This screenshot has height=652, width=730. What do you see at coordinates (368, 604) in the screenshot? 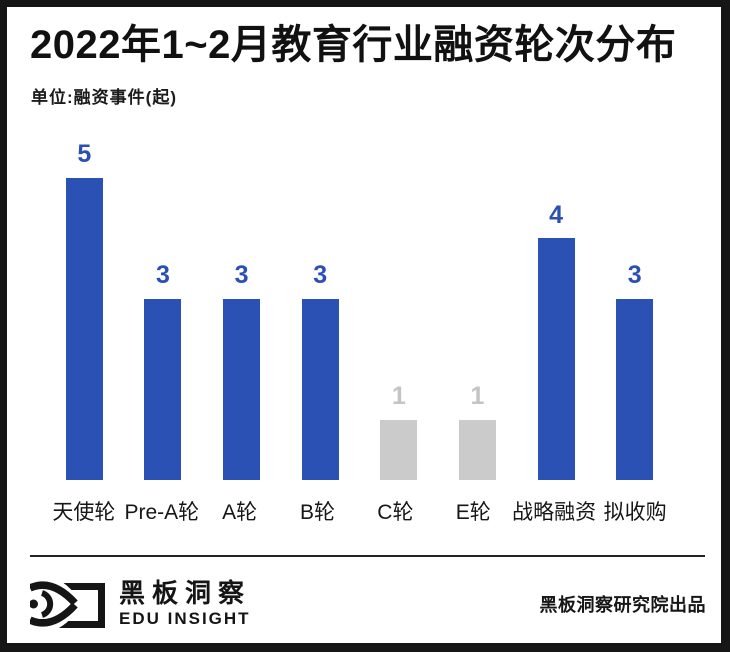
I see `footer: 黑板洞察 EDU INSIGHT 黑板洞察研究院出品` at bounding box center [368, 604].